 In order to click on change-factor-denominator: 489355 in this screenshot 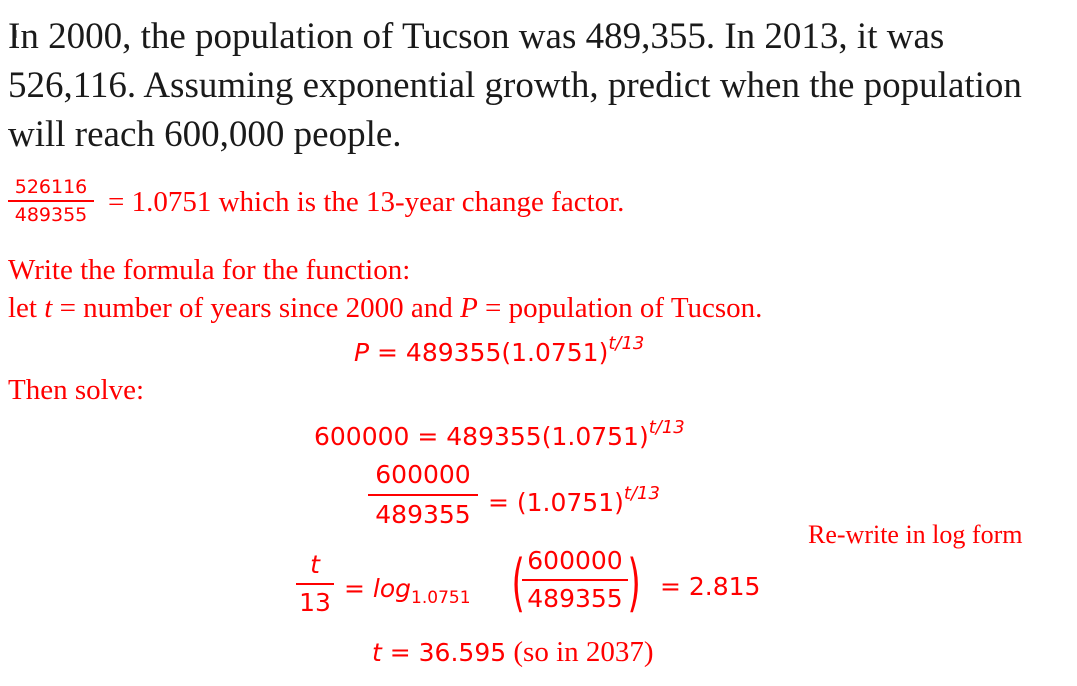, I will do `click(51, 215)`.